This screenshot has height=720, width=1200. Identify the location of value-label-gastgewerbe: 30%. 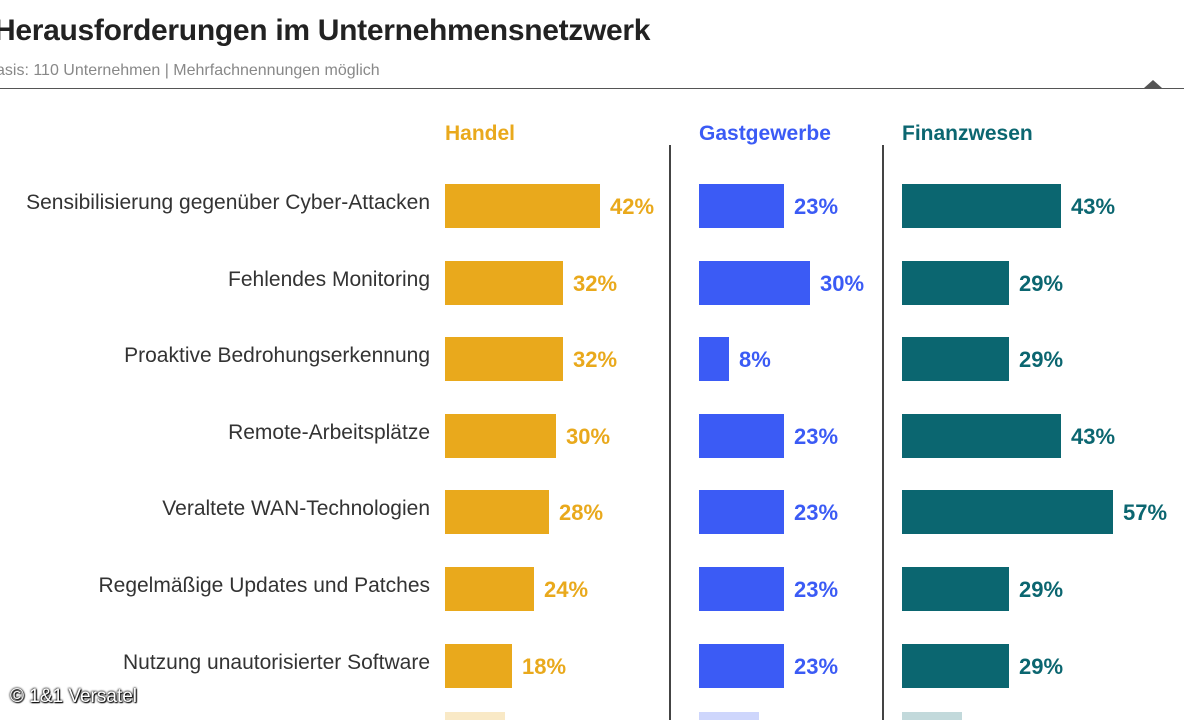
(842, 283).